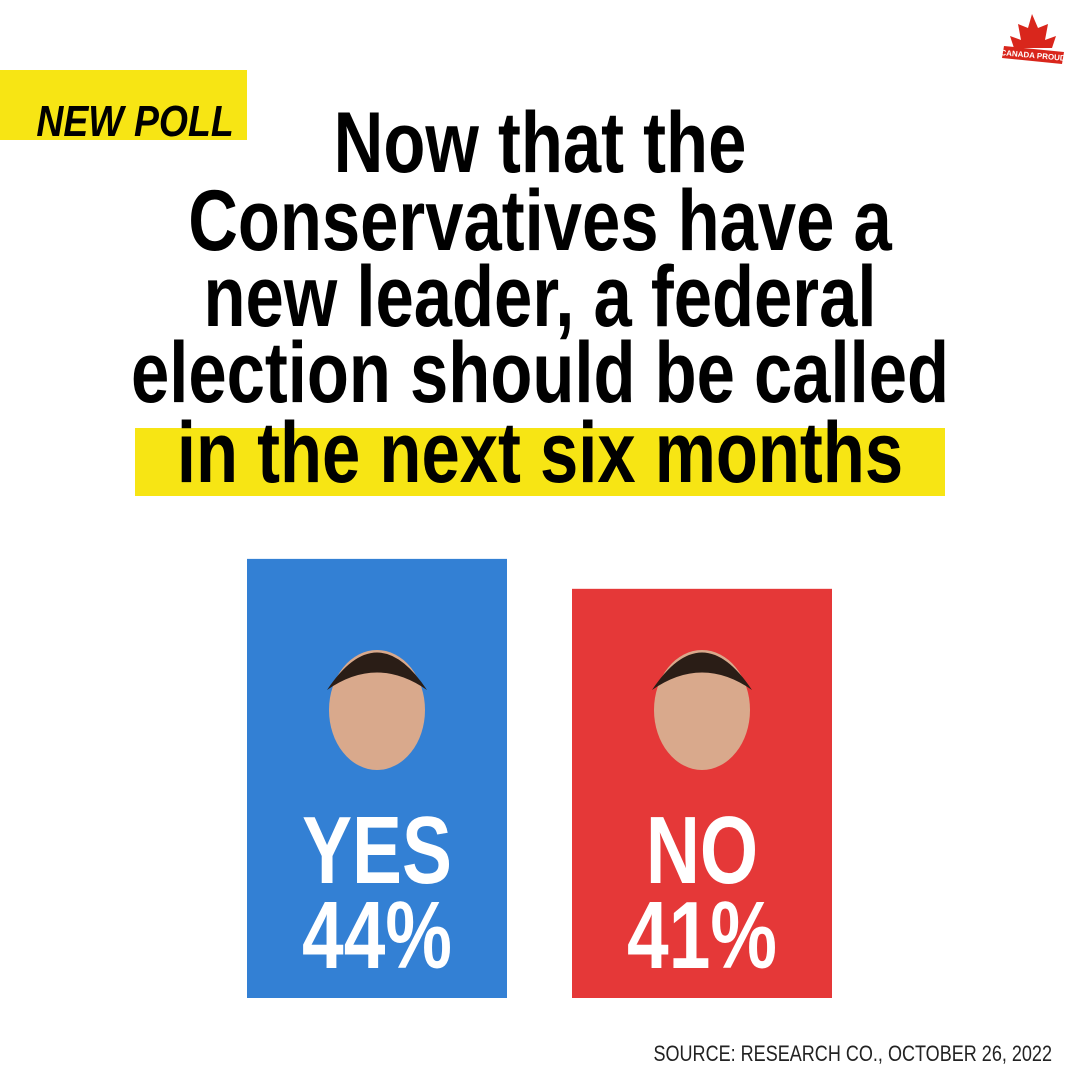  Describe the element at coordinates (377, 778) in the screenshot. I see `bar` at that location.